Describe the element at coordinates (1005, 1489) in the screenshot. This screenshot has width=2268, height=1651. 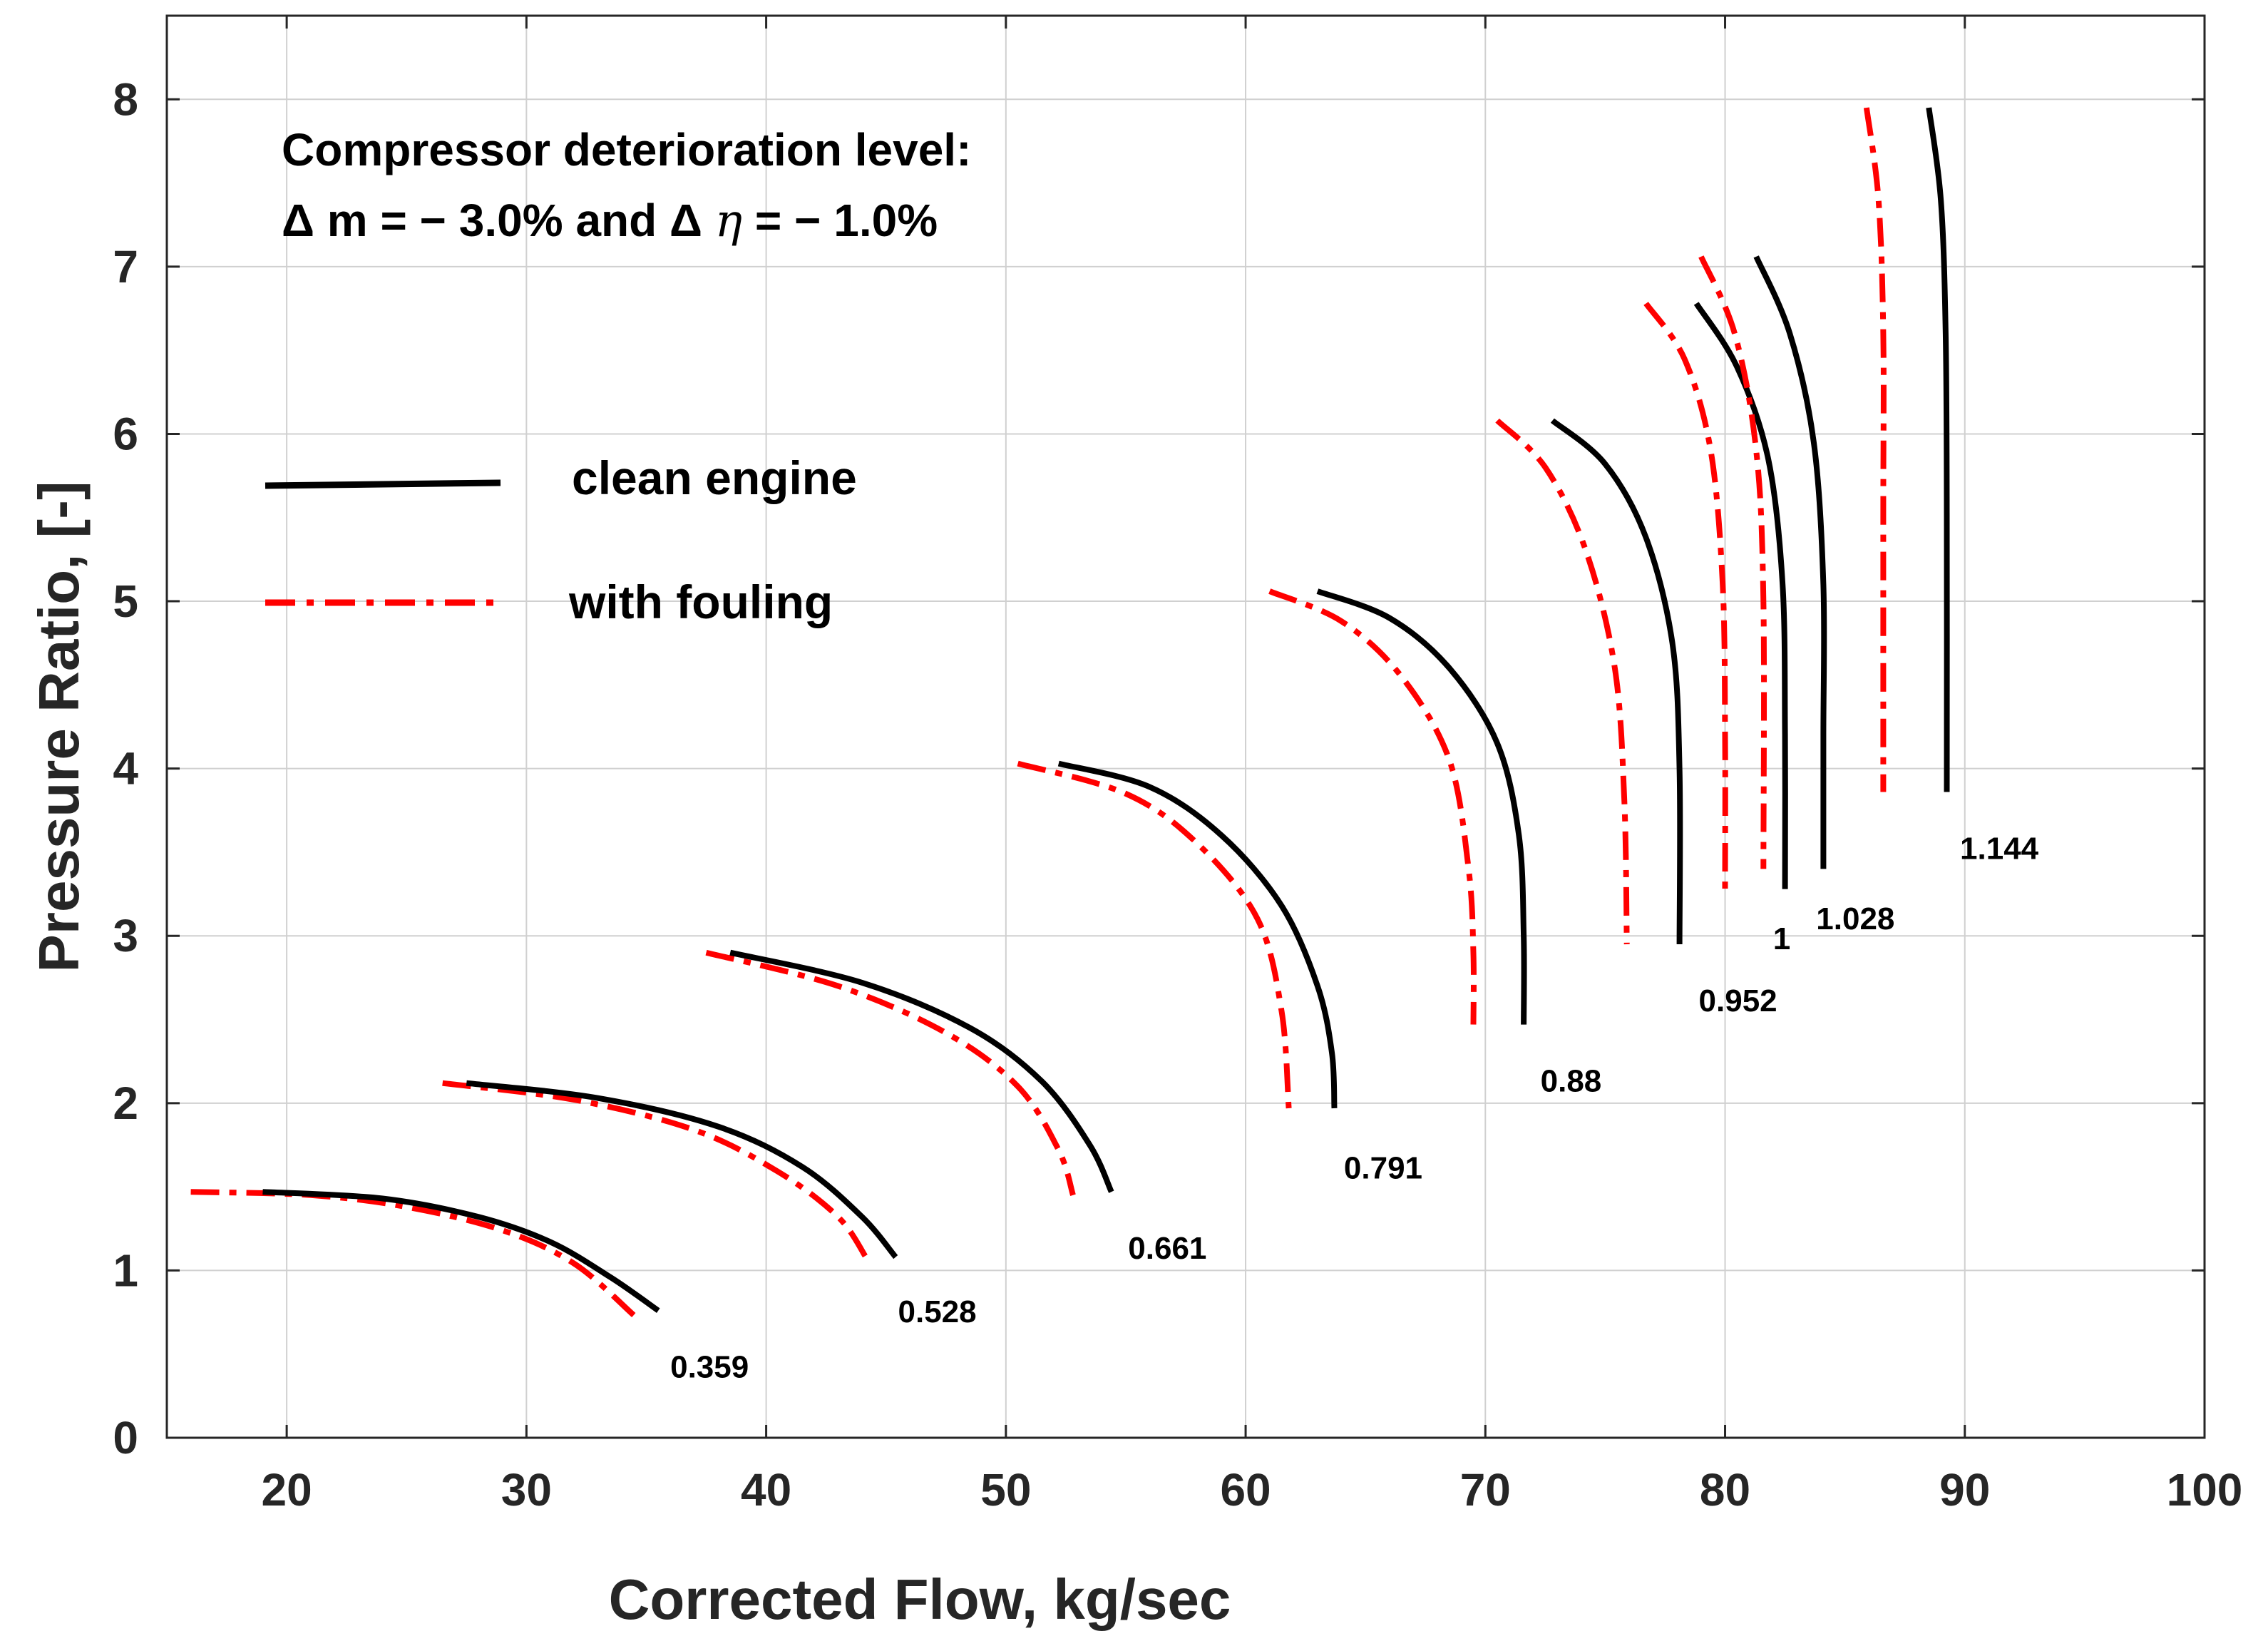
I see `x-tick-label: 50` at that location.